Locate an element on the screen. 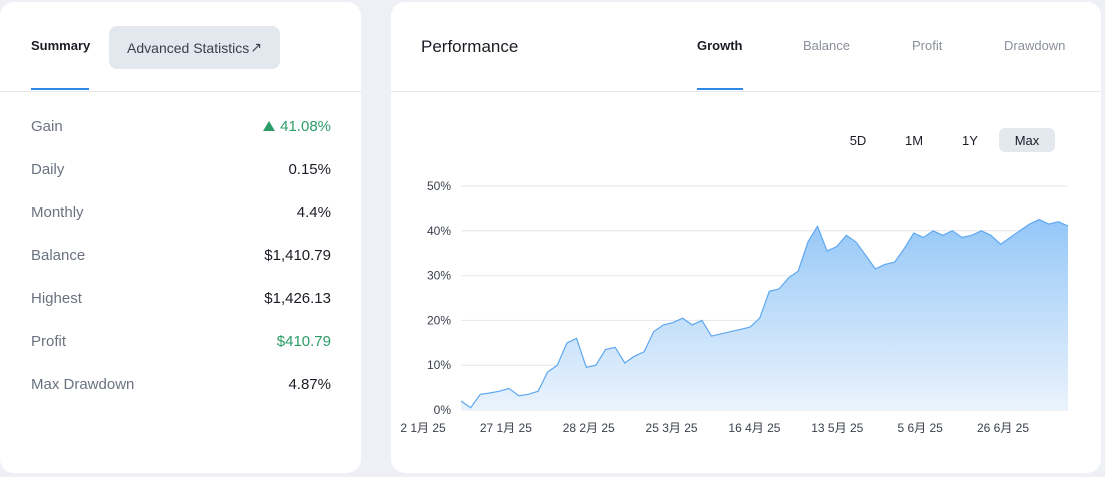 The image size is (1105, 477). stat-value: 41.08% is located at coordinates (297, 126).